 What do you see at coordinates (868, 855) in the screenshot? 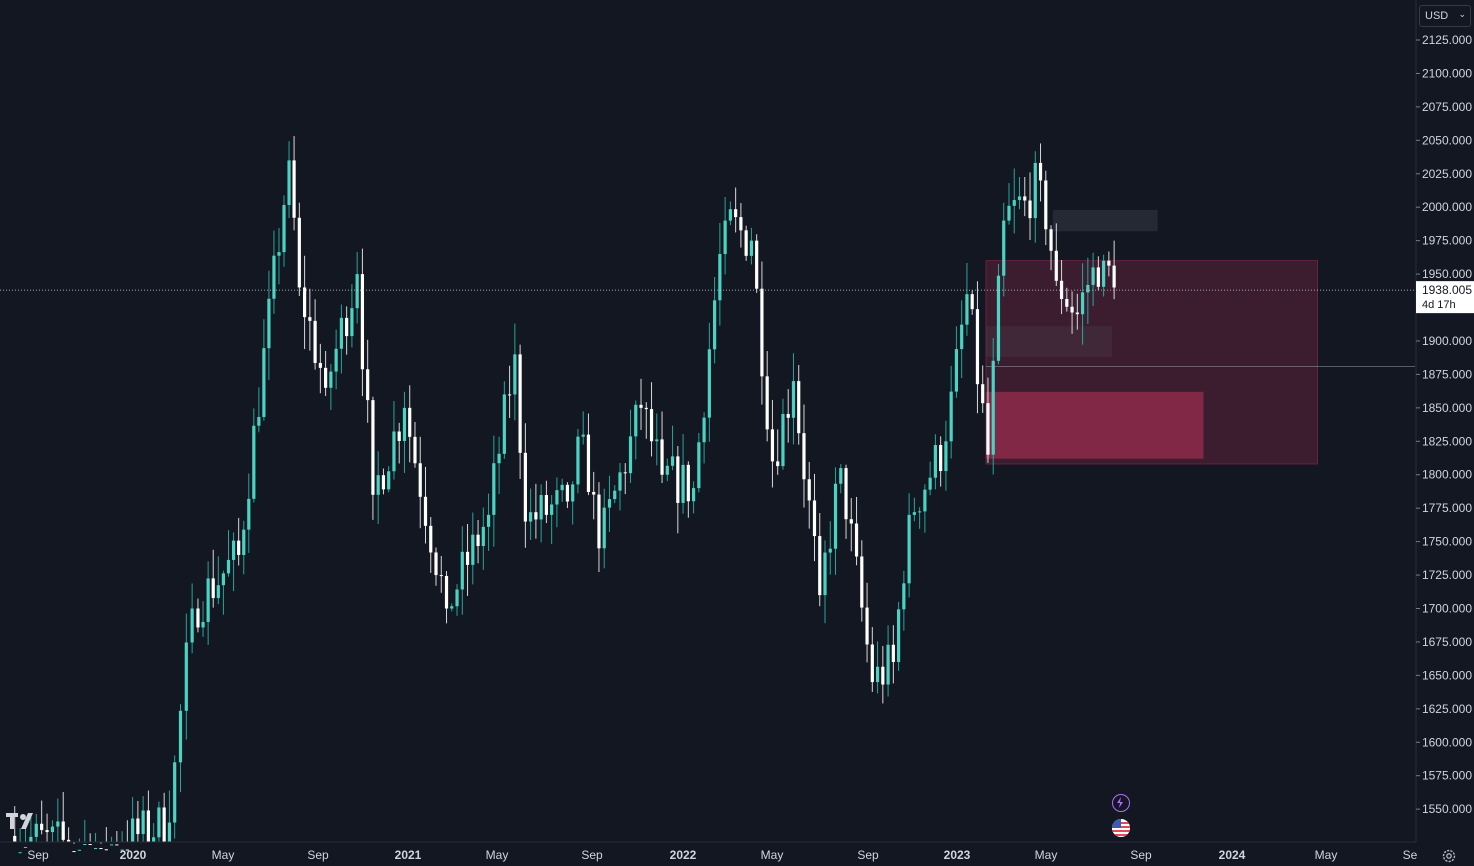
I see `time-tick-label: Sep` at bounding box center [868, 855].